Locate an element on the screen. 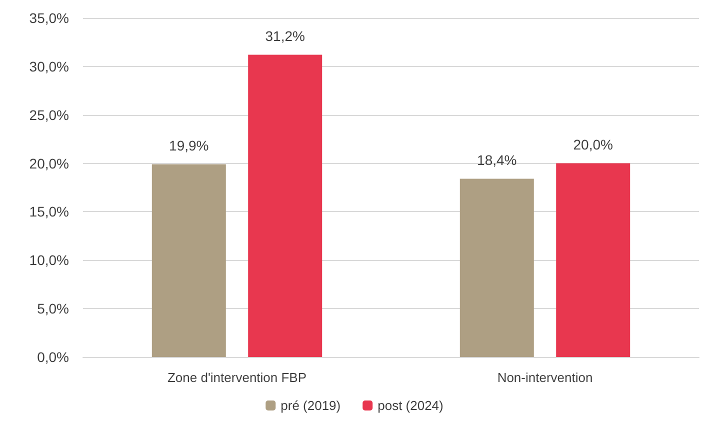 This screenshot has width=709, height=439. y-tick-label: 0,0% is located at coordinates (53, 357).